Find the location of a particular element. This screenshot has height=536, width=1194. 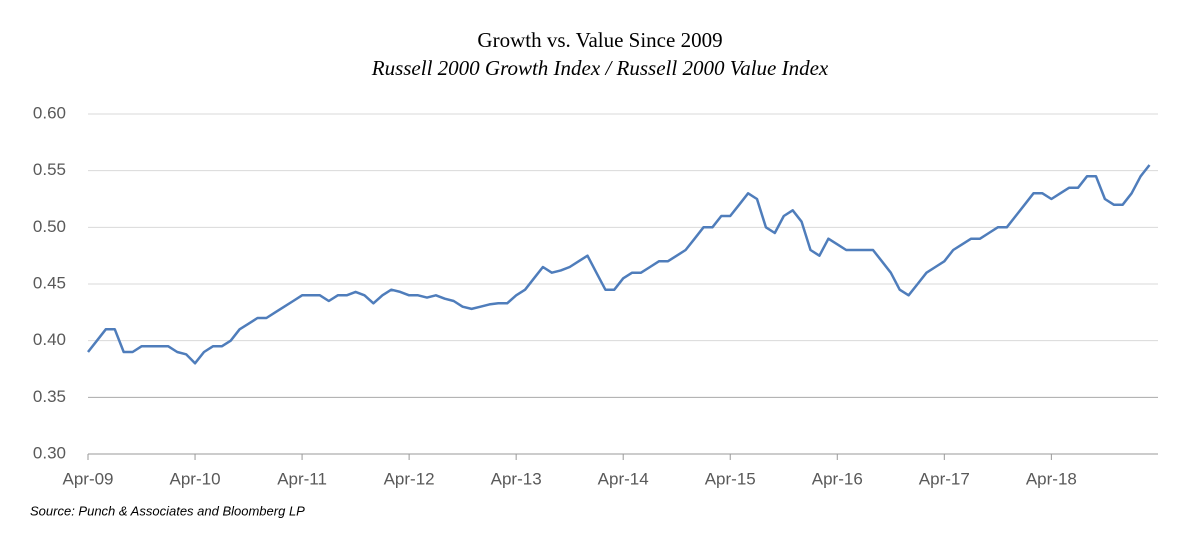

x-tick-label: Apr-15 is located at coordinates (730, 478).